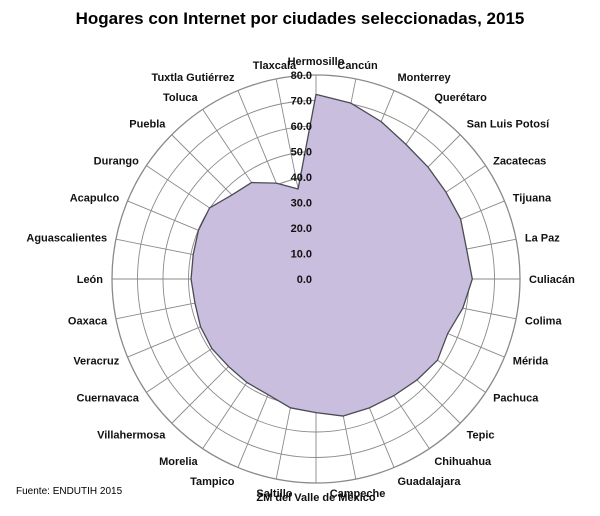 Image resolution: width=600 pixels, height=516 pixels. Describe the element at coordinates (178, 462) in the screenshot. I see `category-label: Morelia` at that location.